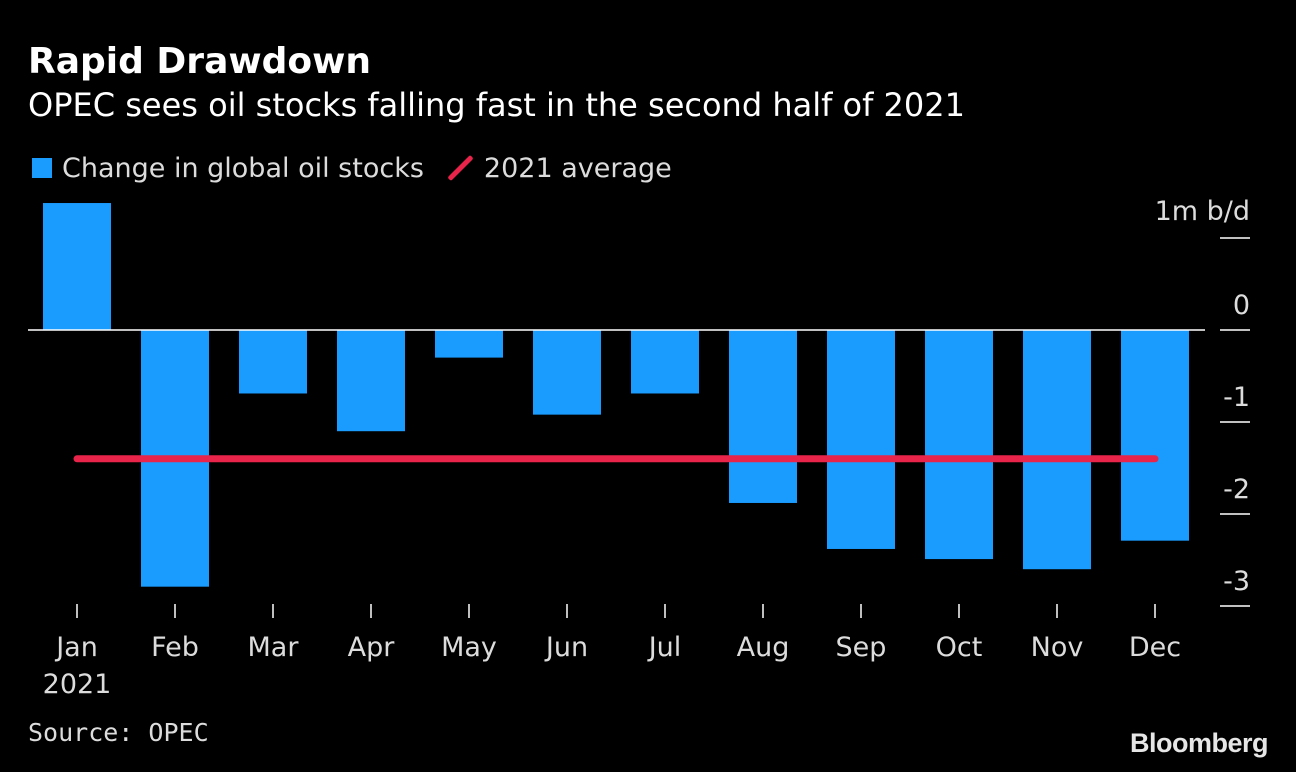 This screenshot has height=772, width=1296. What do you see at coordinates (959, 647) in the screenshot?
I see `x-tick-label-oct: Oct` at bounding box center [959, 647].